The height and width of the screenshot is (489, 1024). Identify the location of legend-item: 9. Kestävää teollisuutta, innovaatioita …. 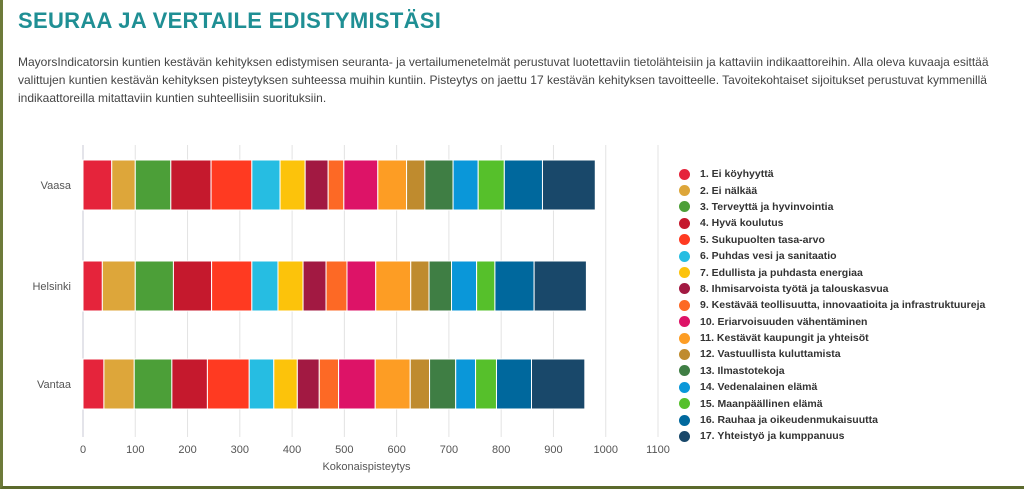
(851, 305).